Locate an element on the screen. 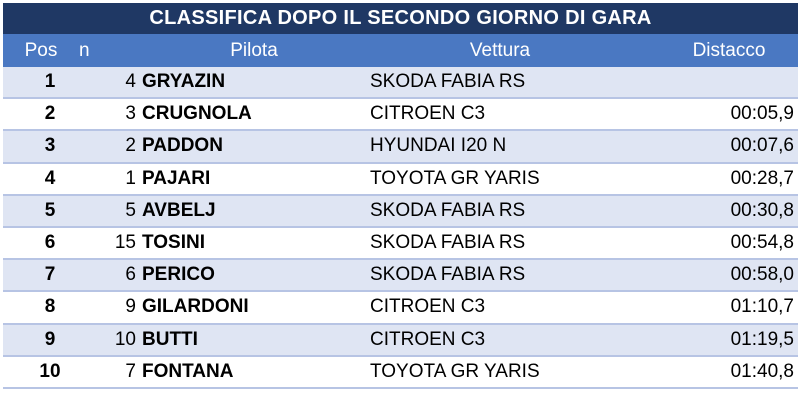  table-row: 5 5 AVBELJ SKODA FABIA RS 00:30,8 is located at coordinates (400, 211).